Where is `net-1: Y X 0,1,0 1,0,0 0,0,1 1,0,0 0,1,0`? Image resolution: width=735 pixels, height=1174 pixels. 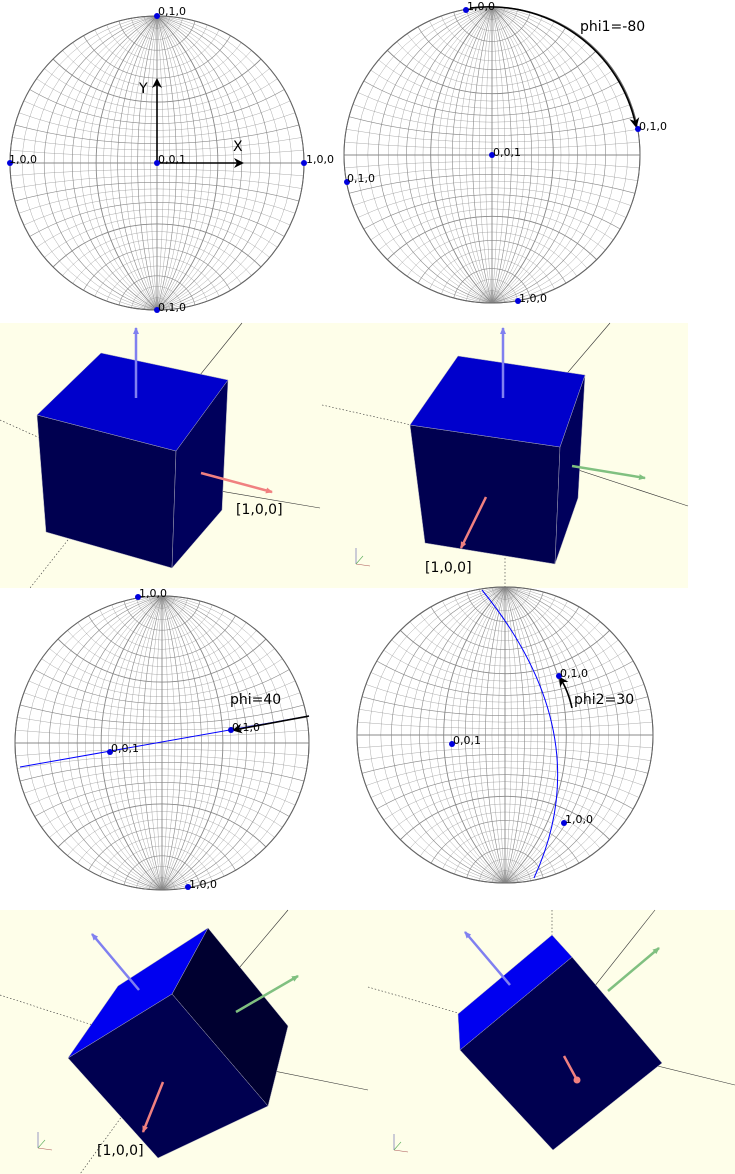
net-1: Y X 0,1,0 1,0,0 0,0,1 1,0,0 0,1,0 is located at coordinates (170, 159).